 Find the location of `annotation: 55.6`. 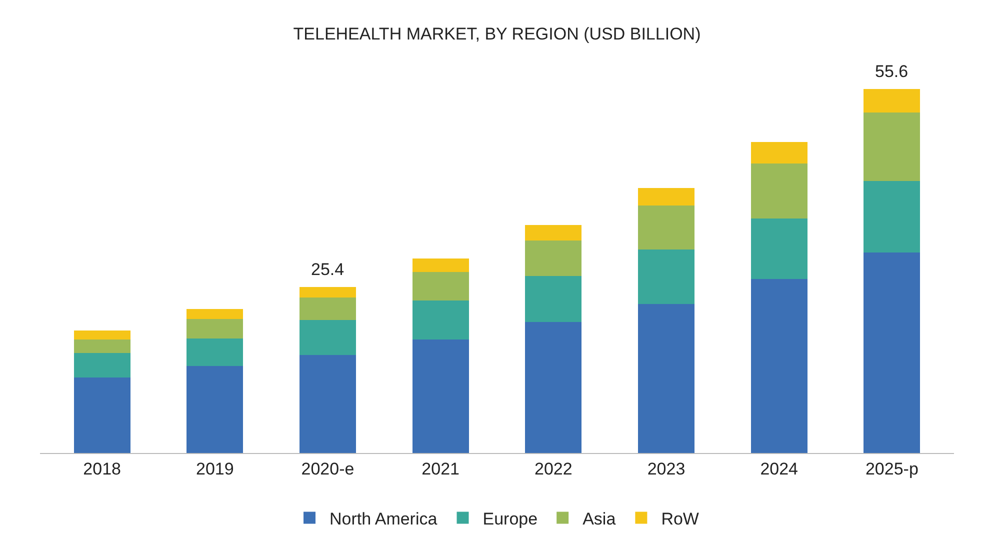

annotation: 55.6 is located at coordinates (891, 71).